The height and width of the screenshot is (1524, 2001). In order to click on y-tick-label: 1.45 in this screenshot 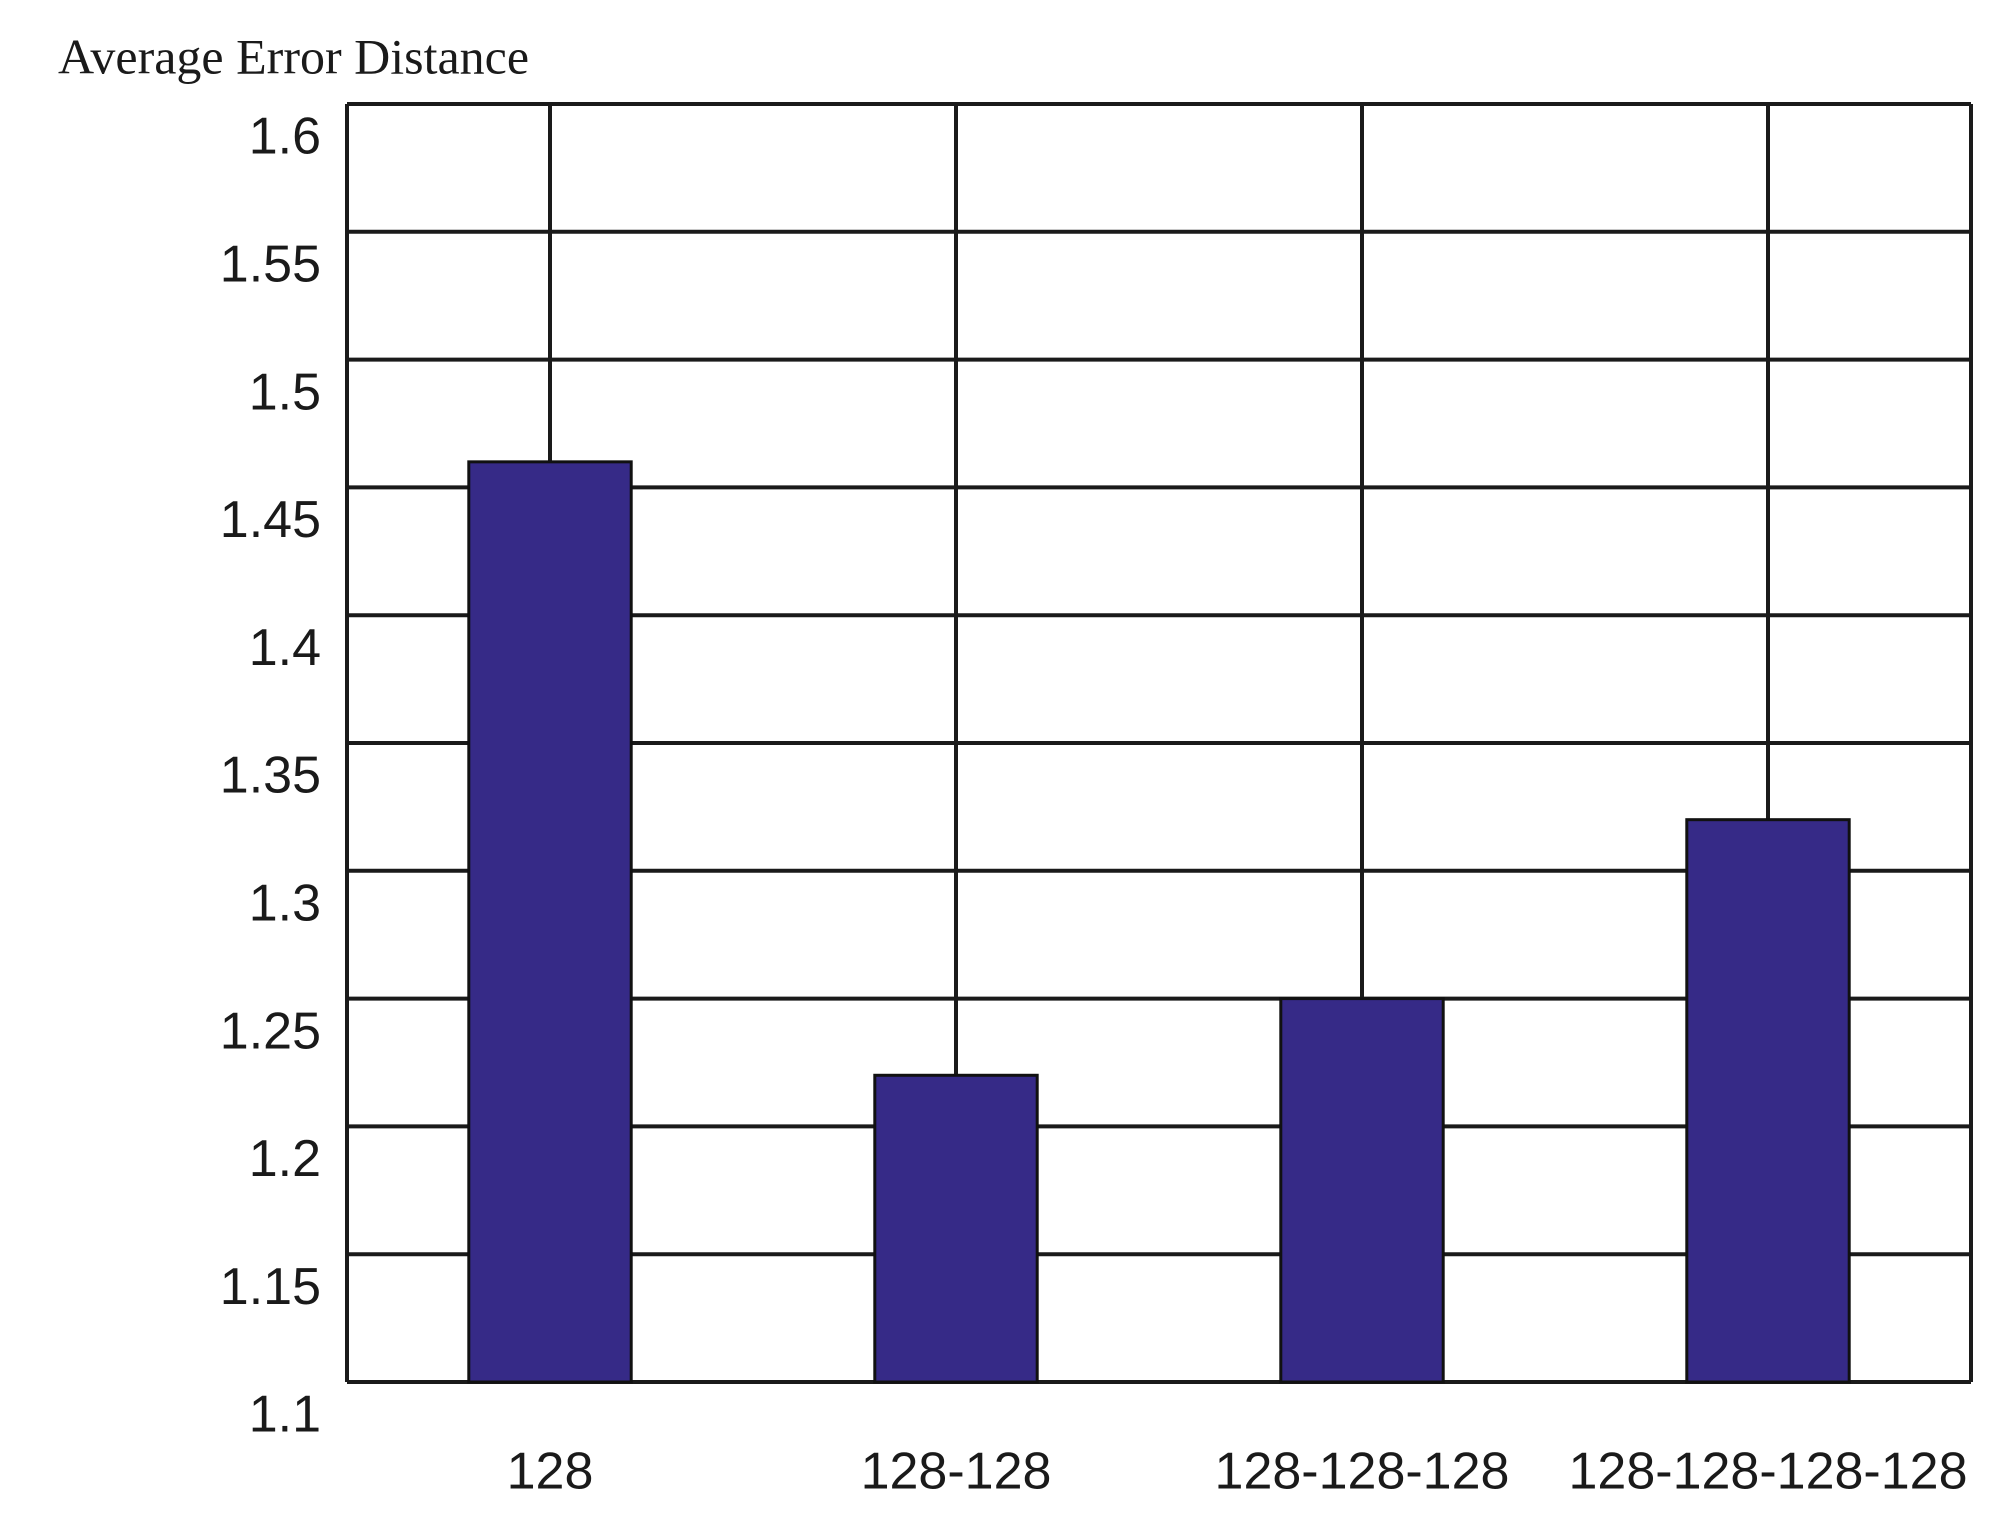, I will do `click(270, 520)`.